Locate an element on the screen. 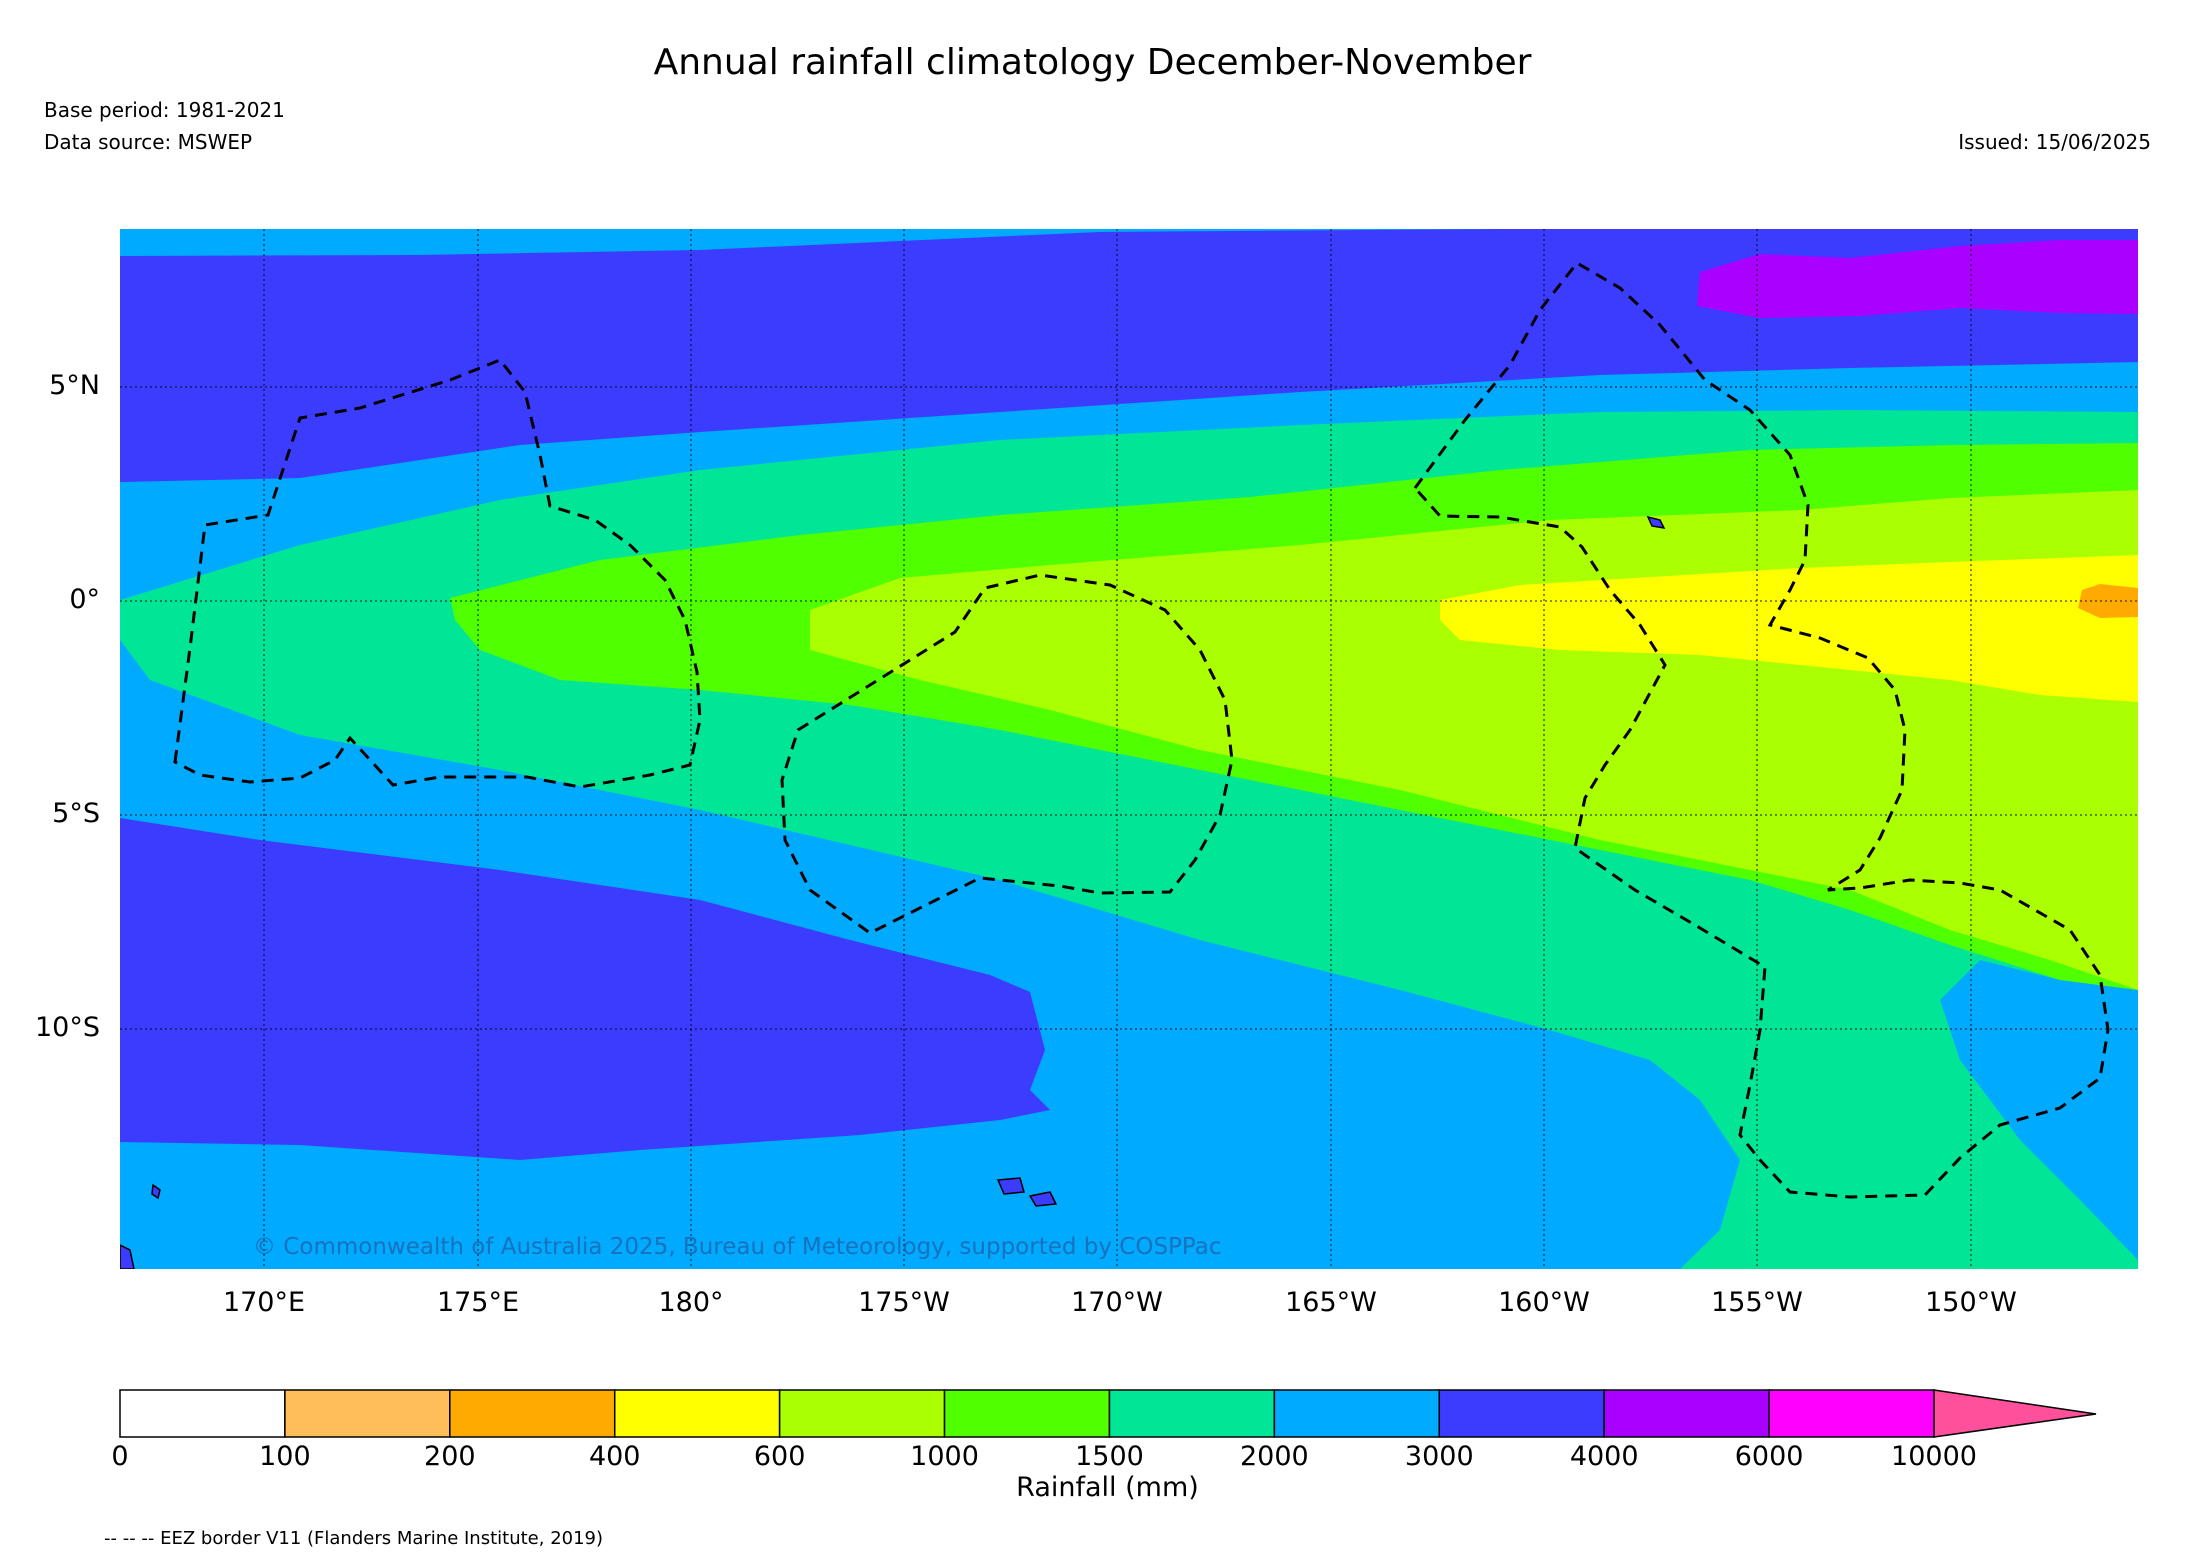  issued-date-text: Issued: 15/06/2025 is located at coordinates (2054, 142).